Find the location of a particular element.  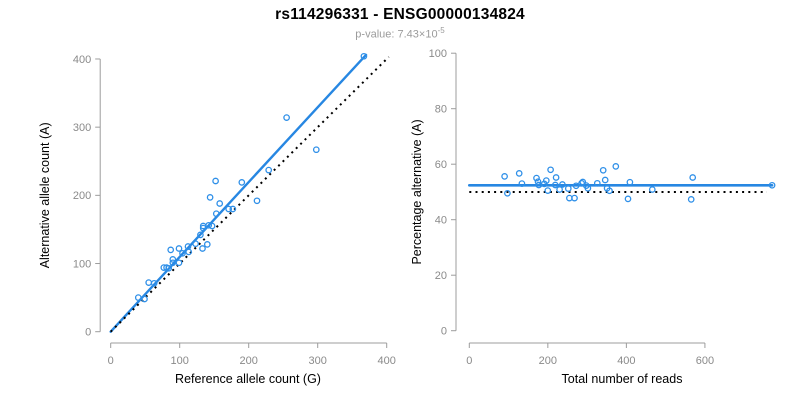

y-axis-title: Percentage alternative (A) is located at coordinates (417, 191).